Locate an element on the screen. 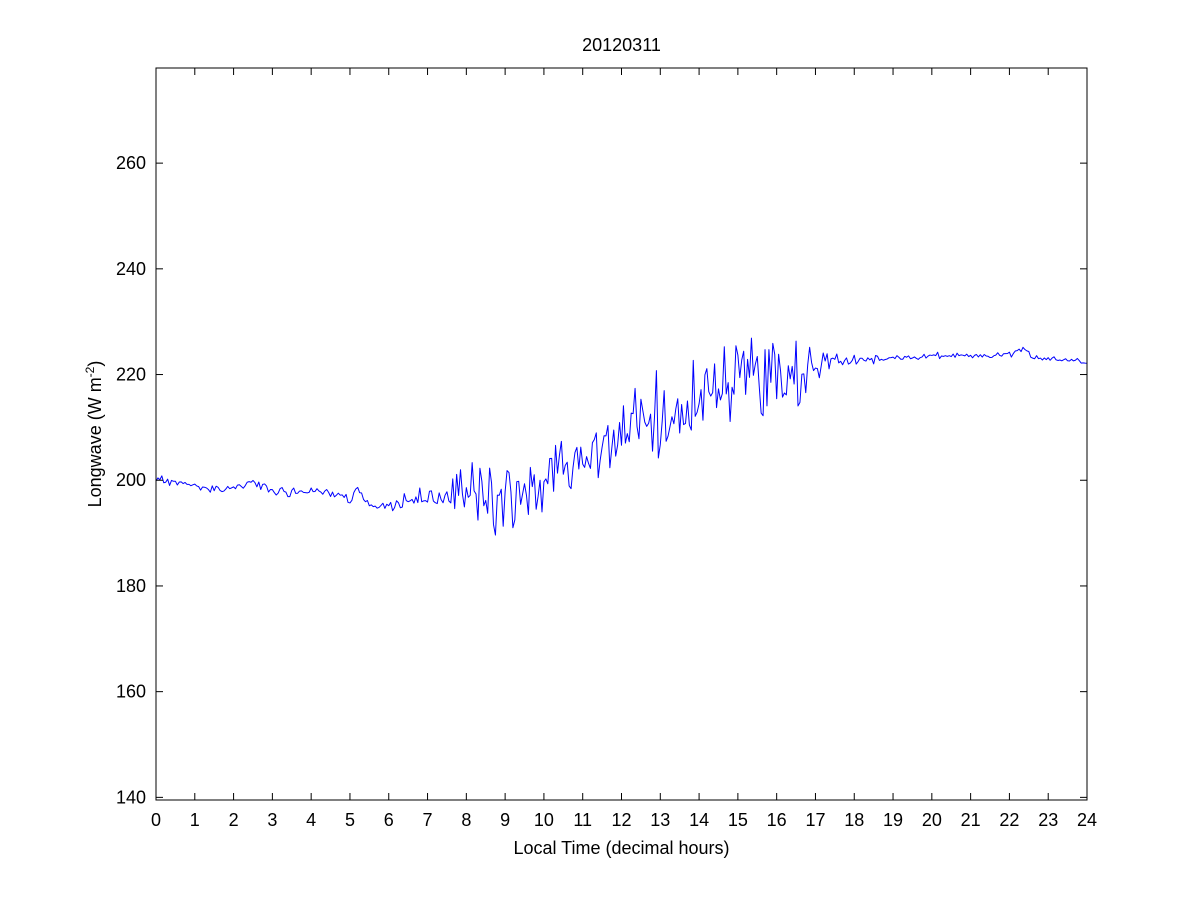  x-tick-label: 6 is located at coordinates (389, 820).